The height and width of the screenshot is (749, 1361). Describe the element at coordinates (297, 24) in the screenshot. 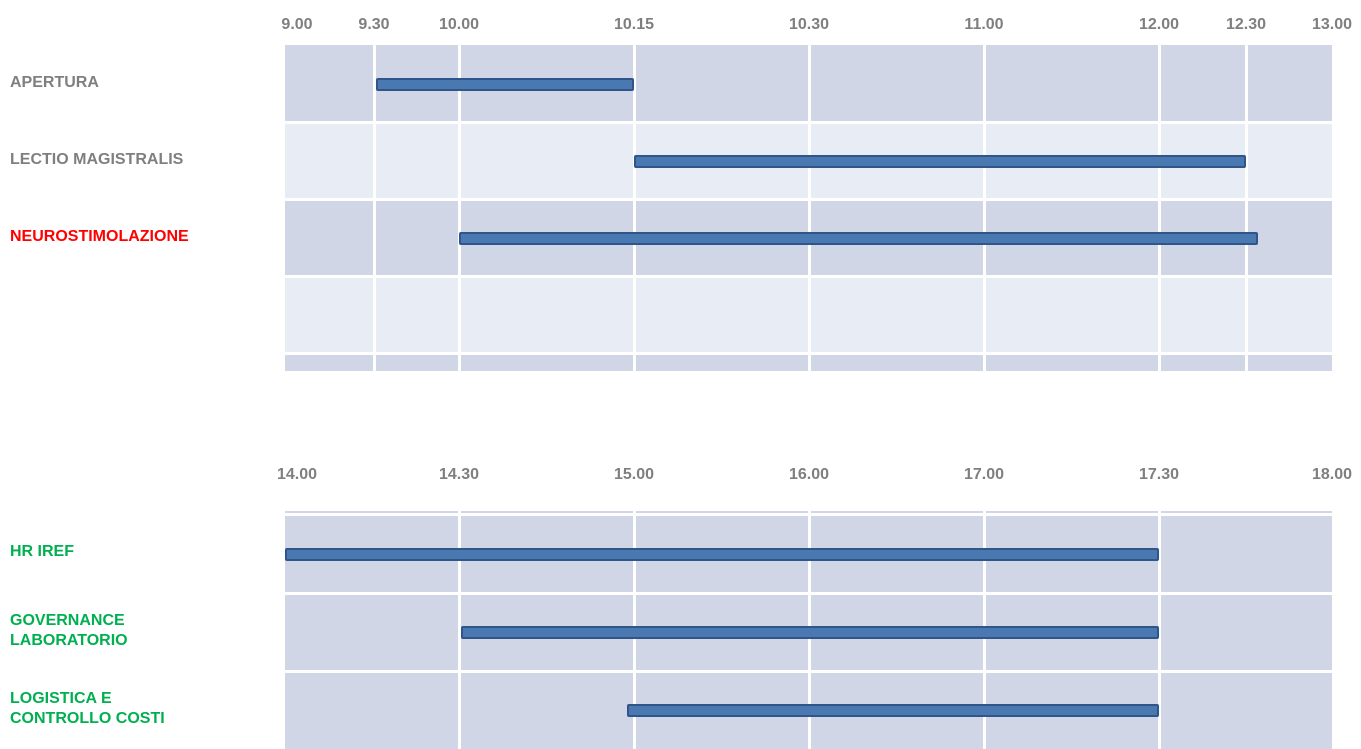

I see `axis-tick-label: 9.00` at that location.